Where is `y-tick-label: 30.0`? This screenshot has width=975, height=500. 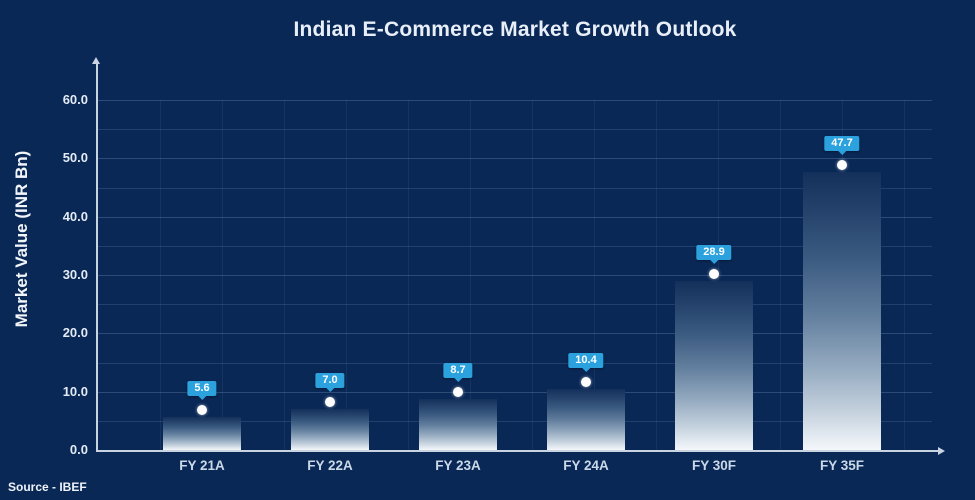 y-tick-label: 30.0 is located at coordinates (75, 274).